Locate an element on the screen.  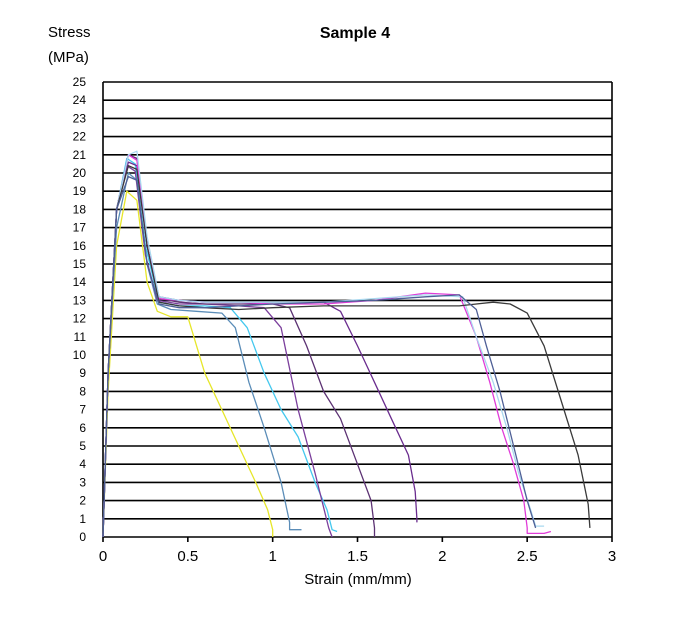
y-tick-label: 18 is located at coordinates (80, 209).